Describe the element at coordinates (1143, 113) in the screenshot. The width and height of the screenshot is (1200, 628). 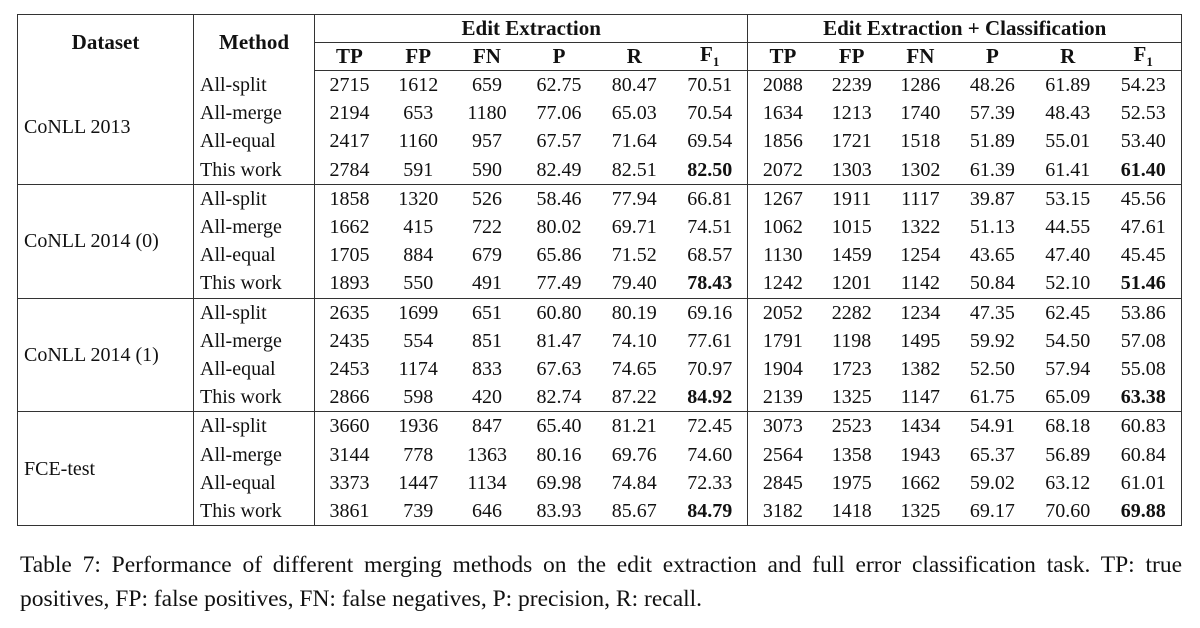
I see `value-cell: 52.53` at that location.